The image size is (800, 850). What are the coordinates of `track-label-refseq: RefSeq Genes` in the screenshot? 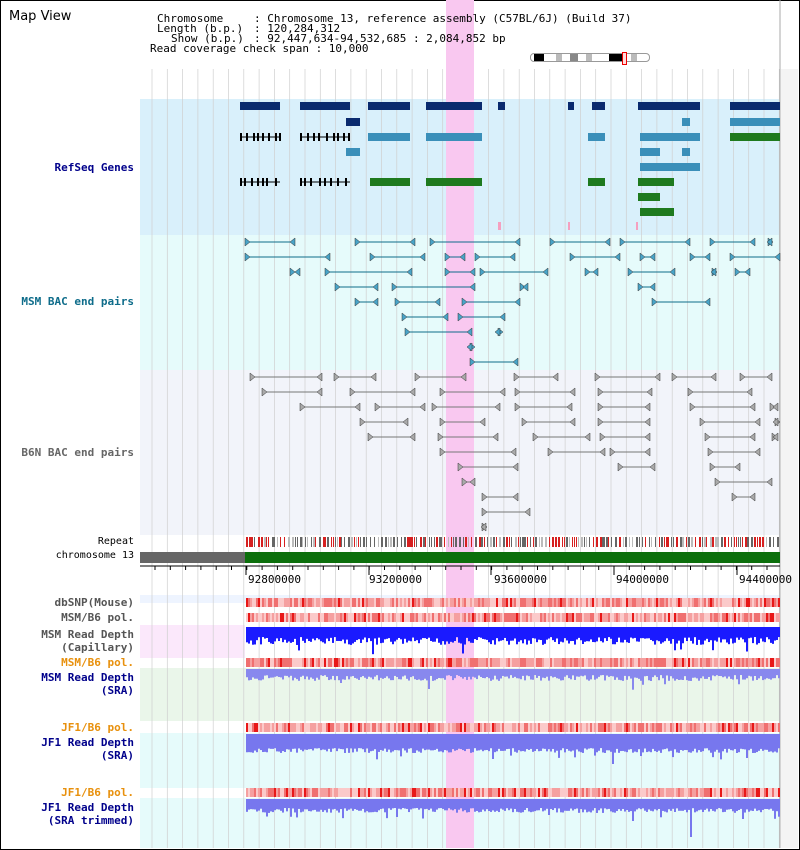 It's located at (94, 167).